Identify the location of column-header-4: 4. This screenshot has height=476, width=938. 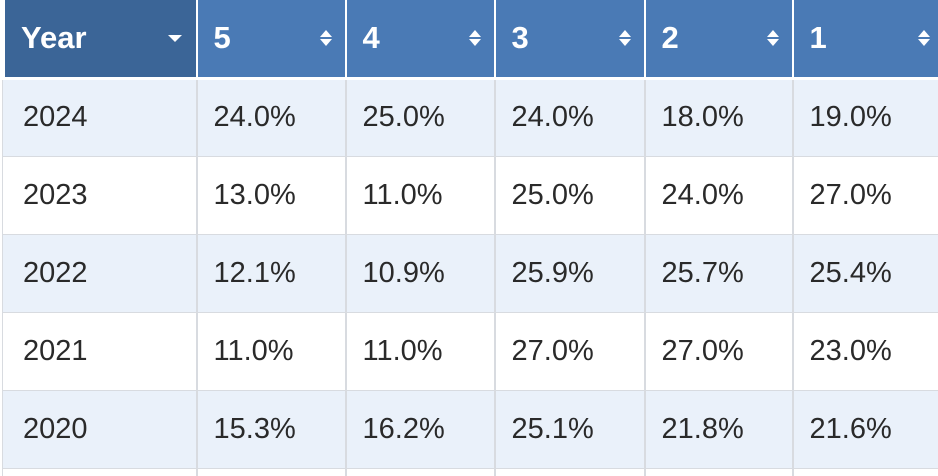
(419, 40).